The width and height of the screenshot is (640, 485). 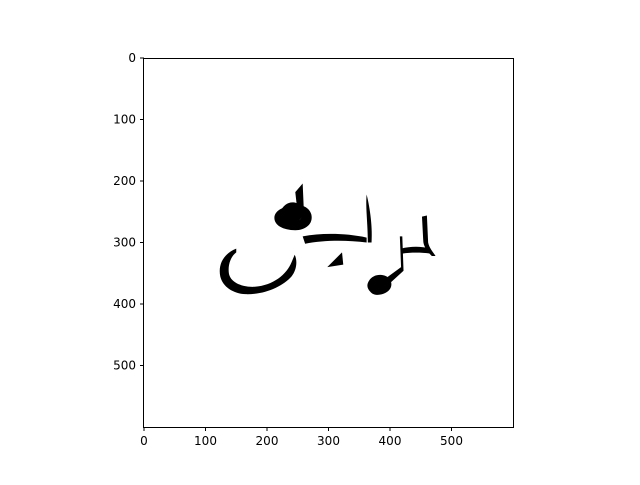 I want to click on x-axis: 0 100 200 300 400 500, so click(x=301, y=437).